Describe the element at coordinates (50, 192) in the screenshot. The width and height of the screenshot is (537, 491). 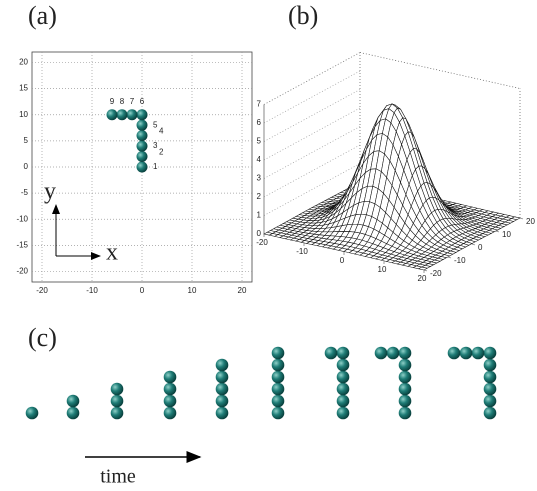
I see `axis-label: y` at that location.